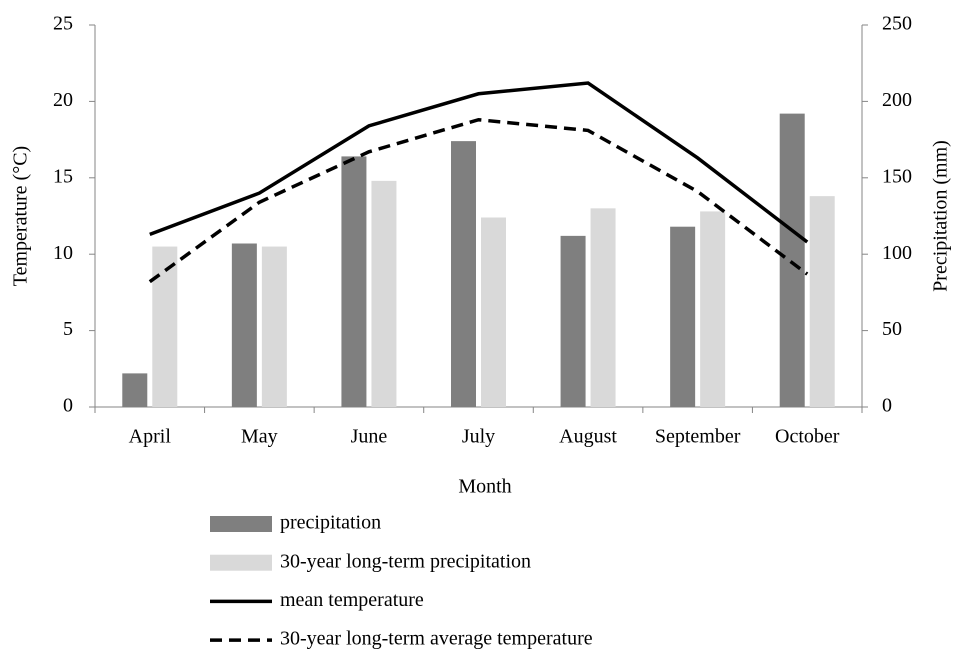 This screenshot has height=655, width=959. Describe the element at coordinates (588, 437) in the screenshot. I see `x-tick-label: August` at that location.